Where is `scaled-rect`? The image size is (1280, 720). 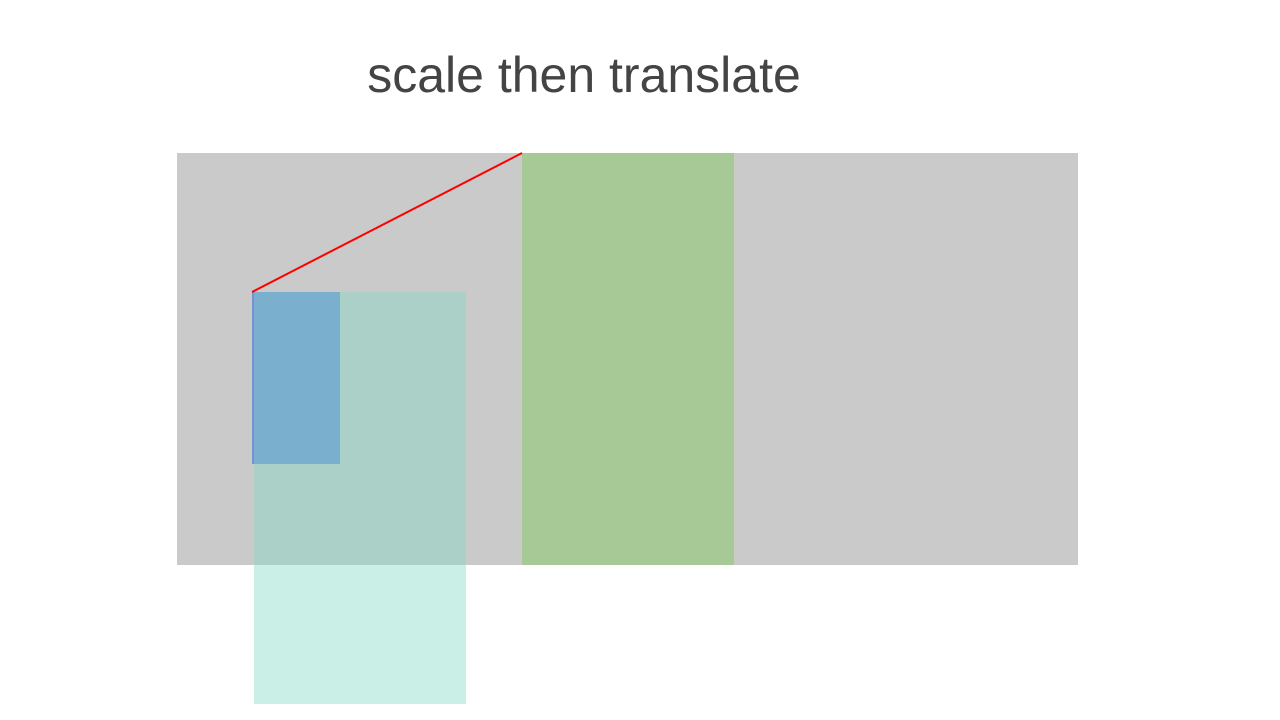 scaled-rect is located at coordinates (360, 498).